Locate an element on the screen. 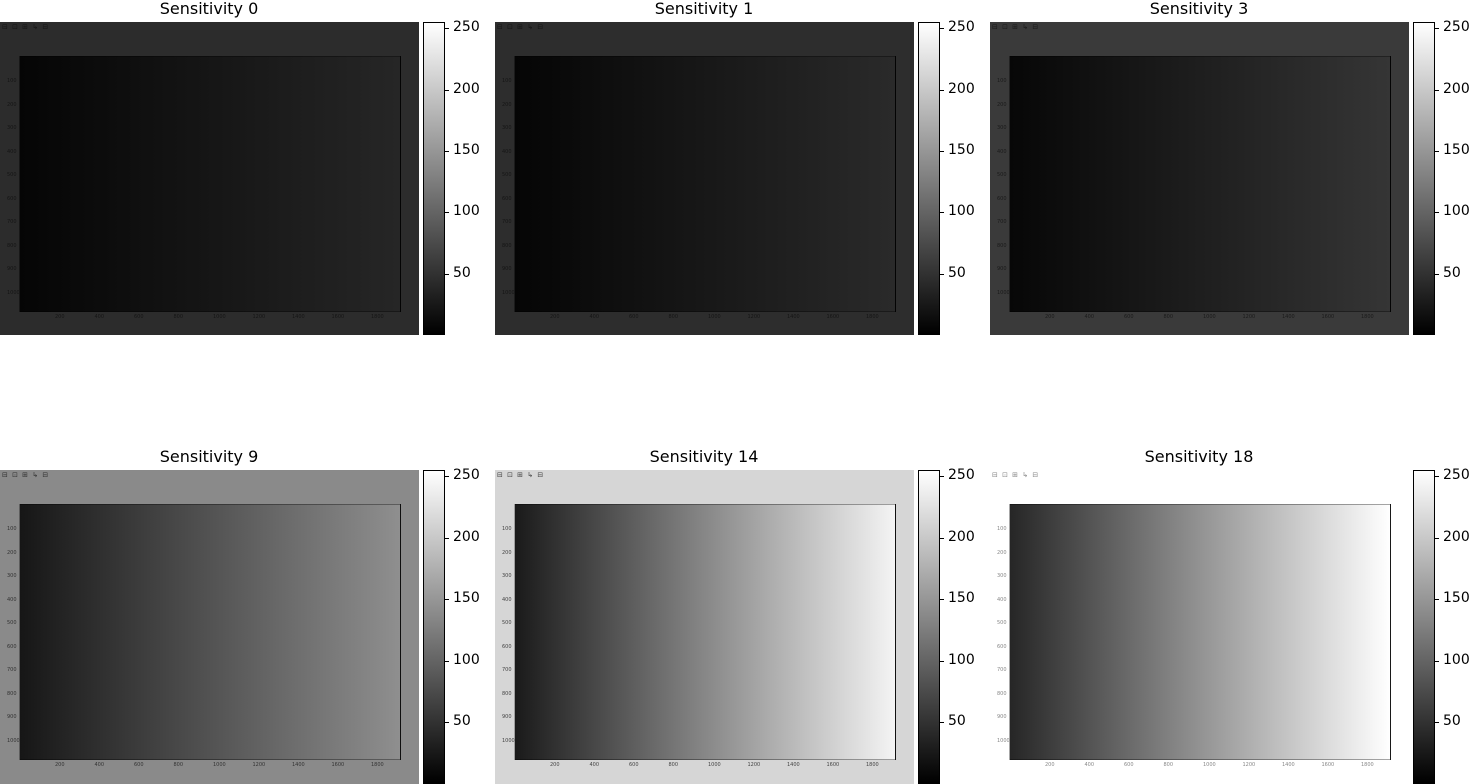 The height and width of the screenshot is (784, 1470). photo-y-tick: 800 is located at coordinates (12, 693).